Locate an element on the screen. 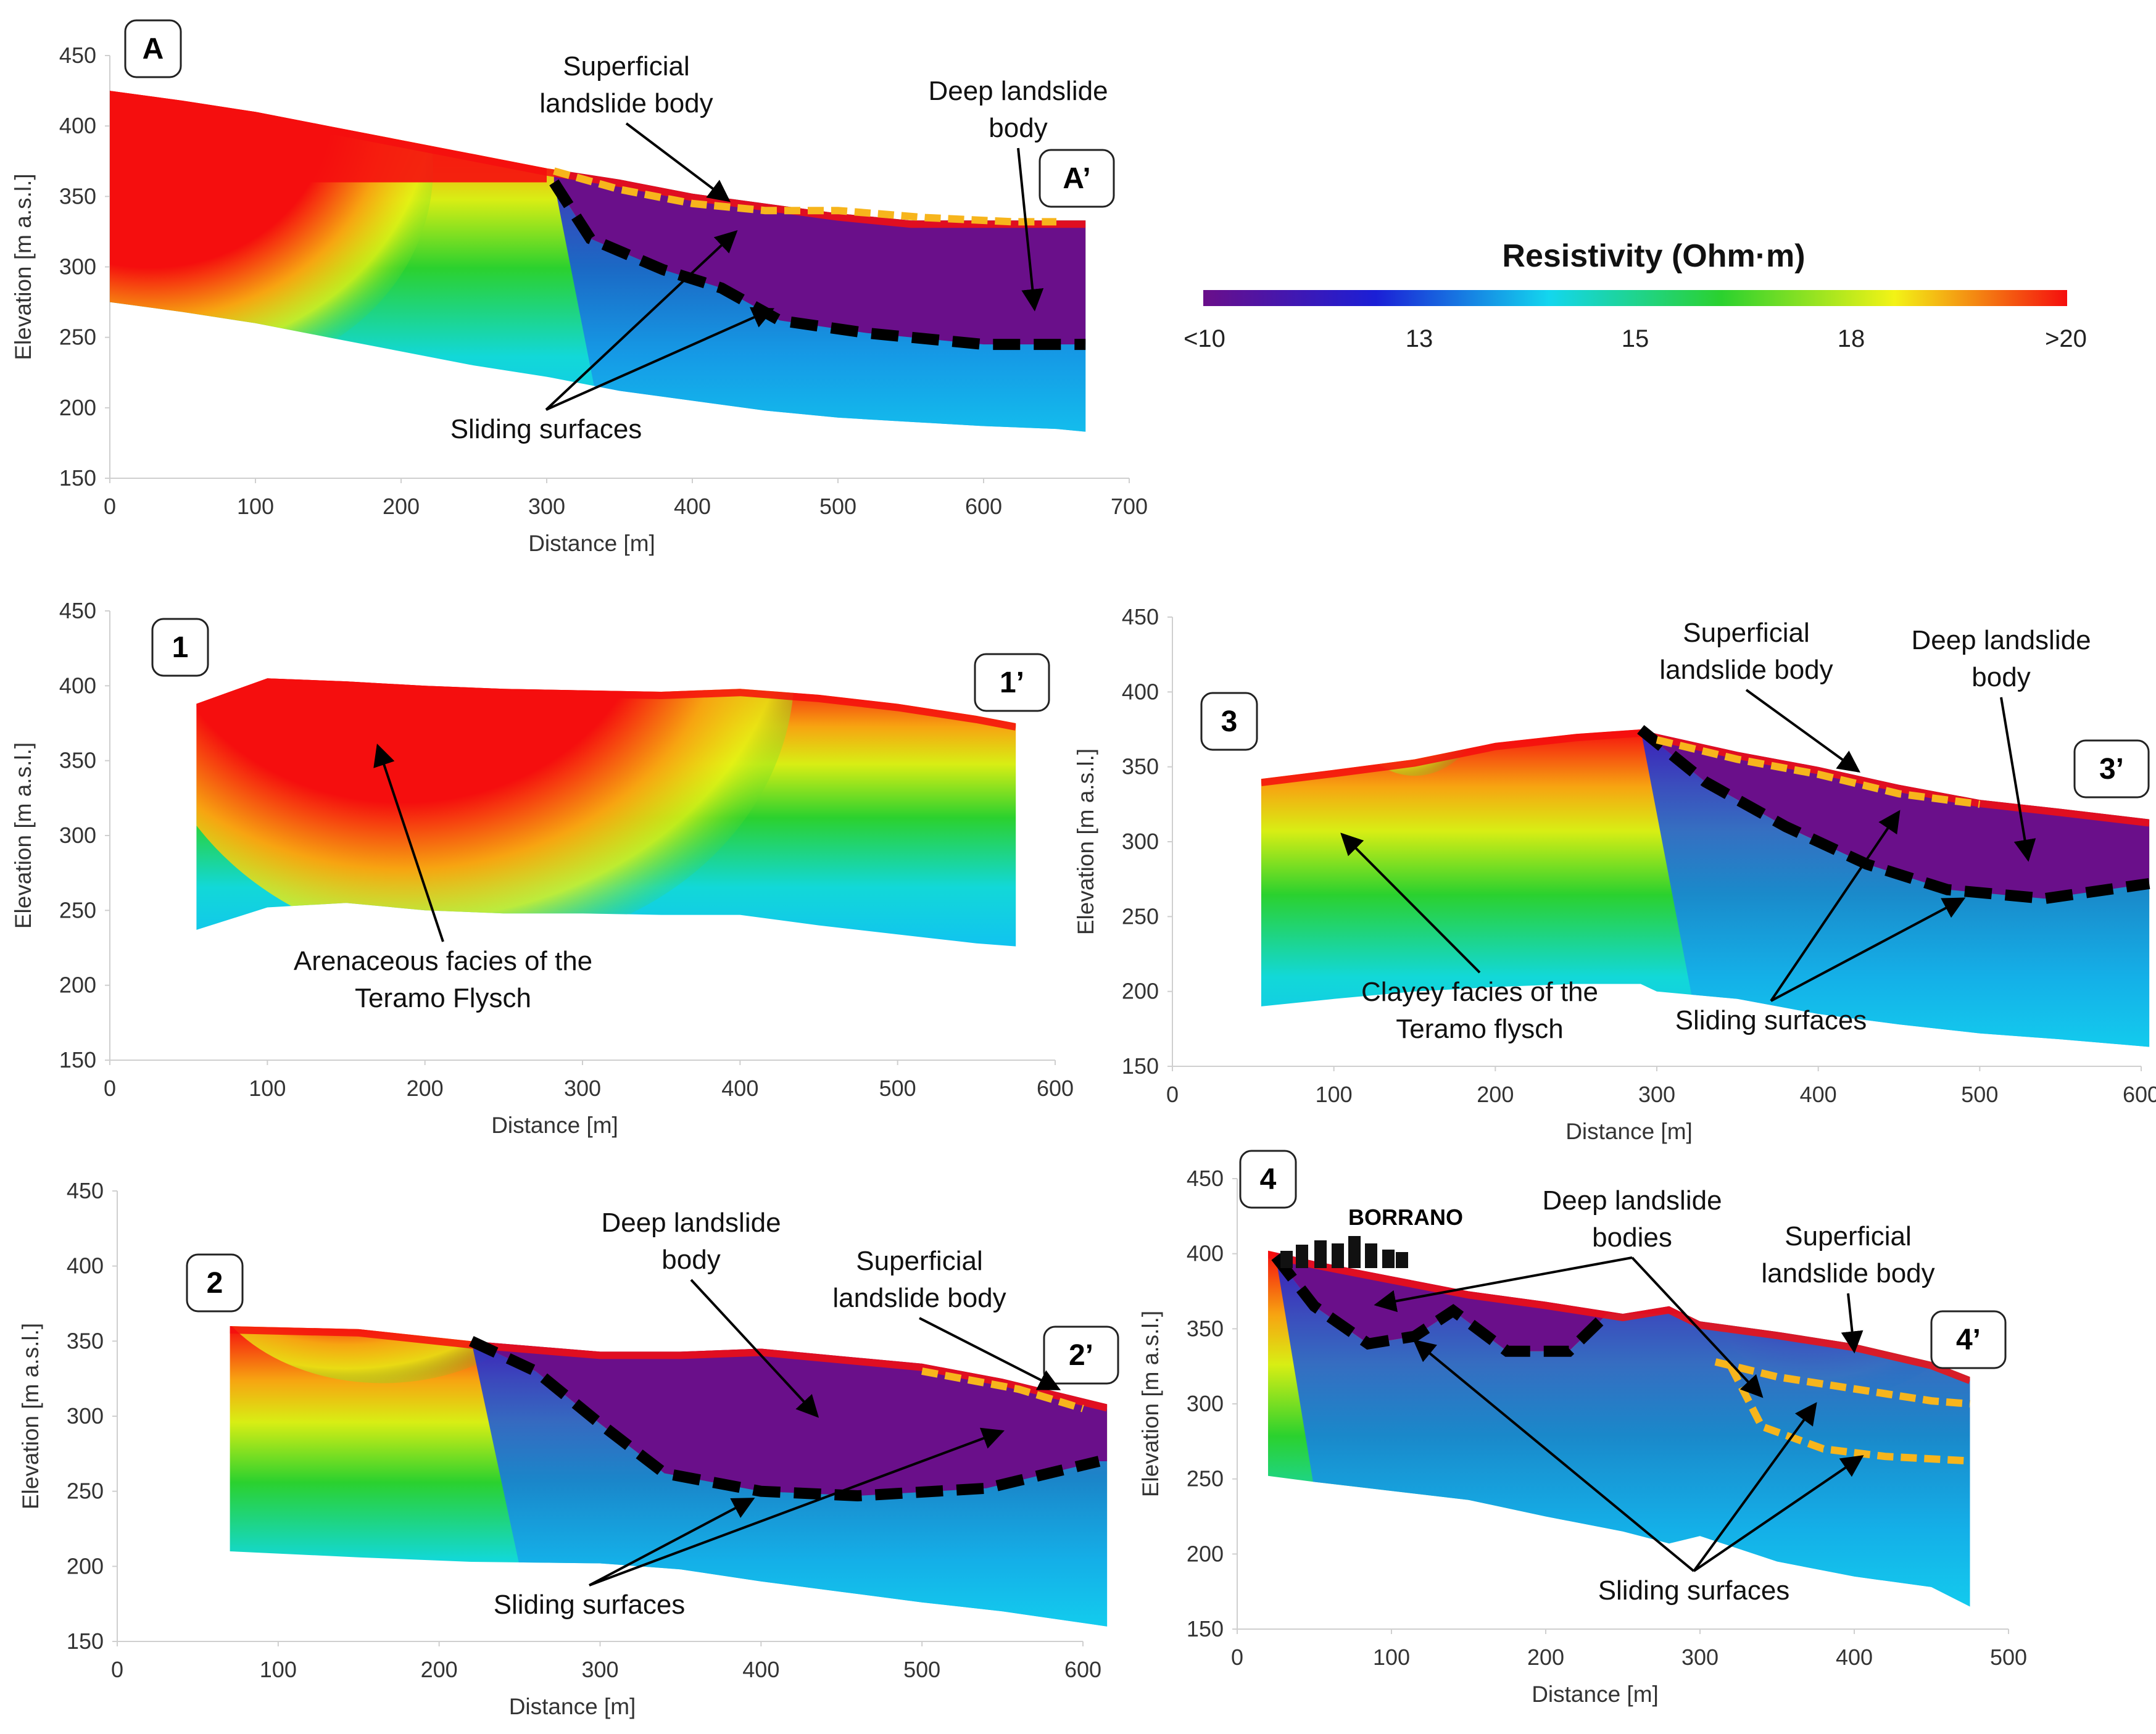 The width and height of the screenshot is (2156, 1734). colorbar-tick-max: >20 is located at coordinates (2066, 339).